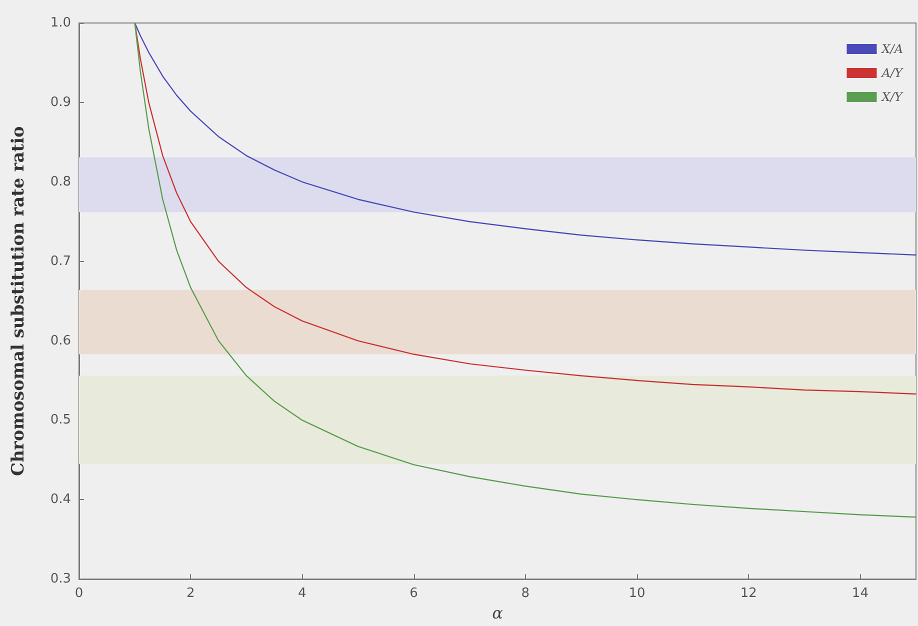  Describe the element at coordinates (18, 301) in the screenshot. I see `y-axis-title: Chromosomal substitution rate ratio` at that location.